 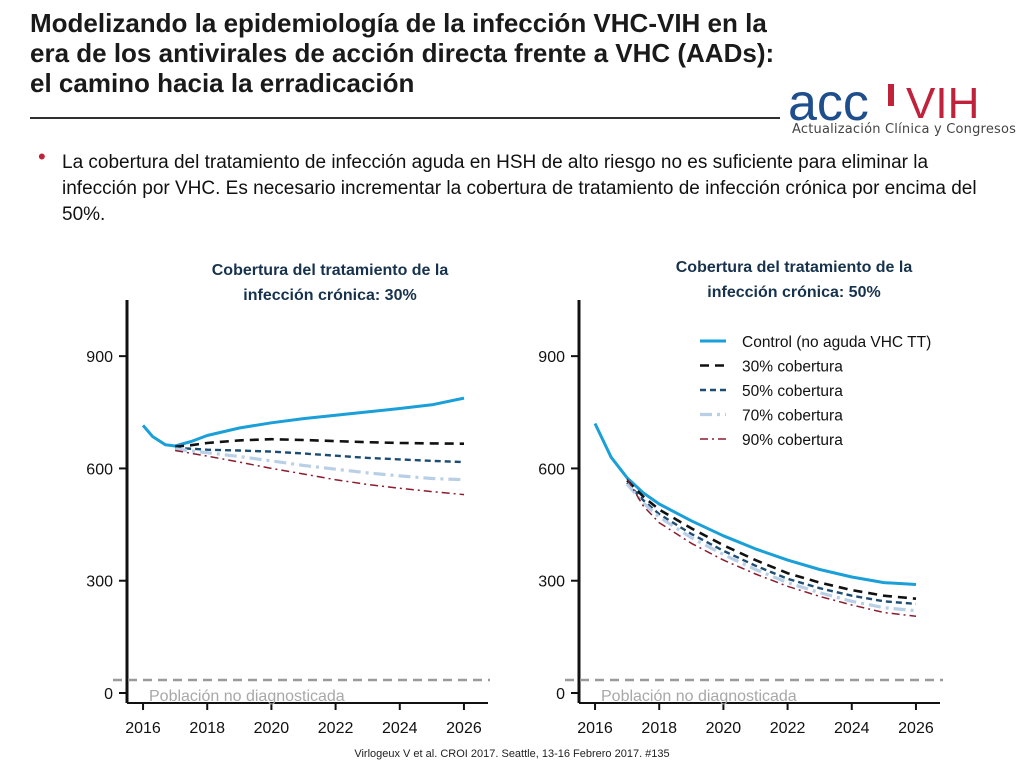 I want to click on chart-2-x-tick-label: 2024, so click(x=852, y=728).